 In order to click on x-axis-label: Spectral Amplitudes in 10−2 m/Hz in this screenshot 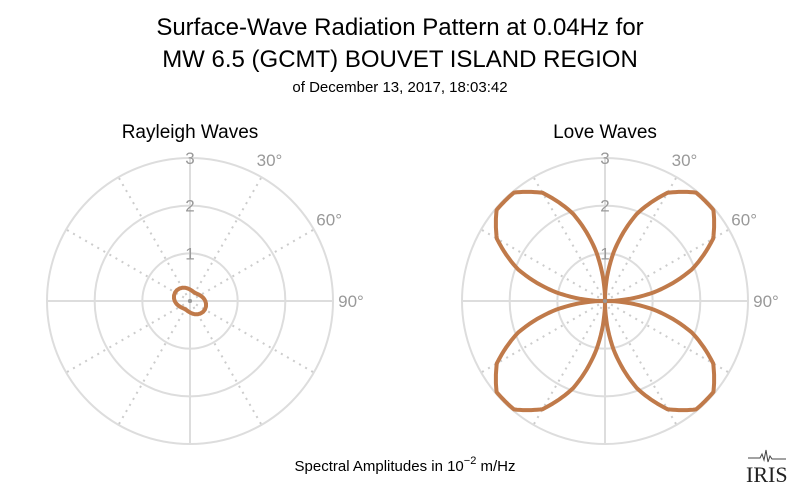, I will do `click(405, 465)`.